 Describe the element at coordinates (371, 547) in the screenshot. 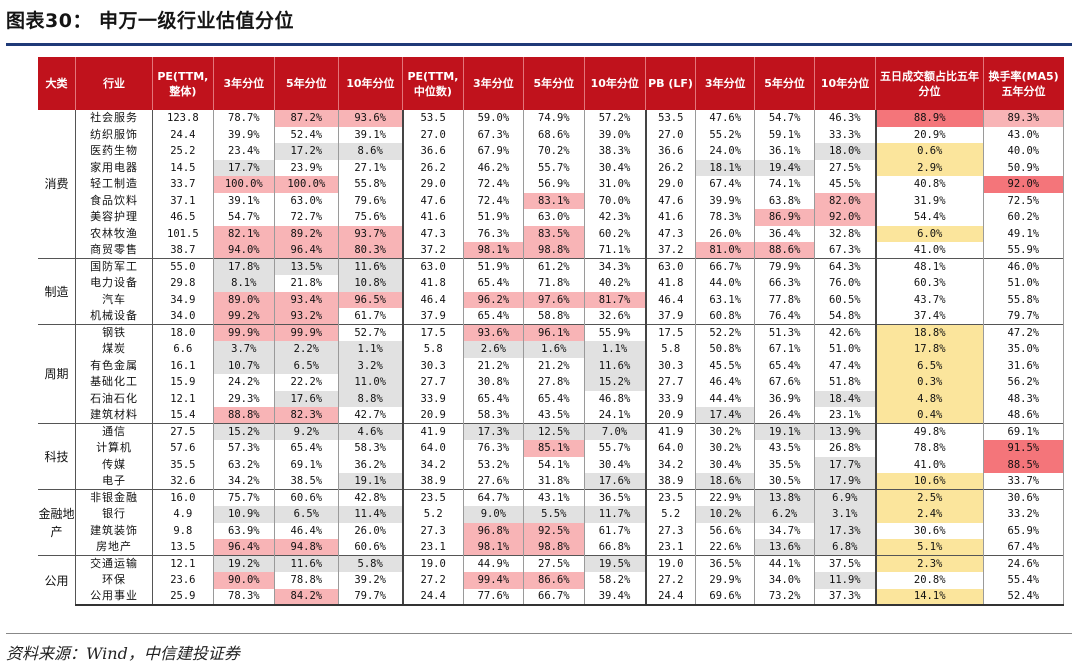

I see `value-cell: 60.6%` at that location.